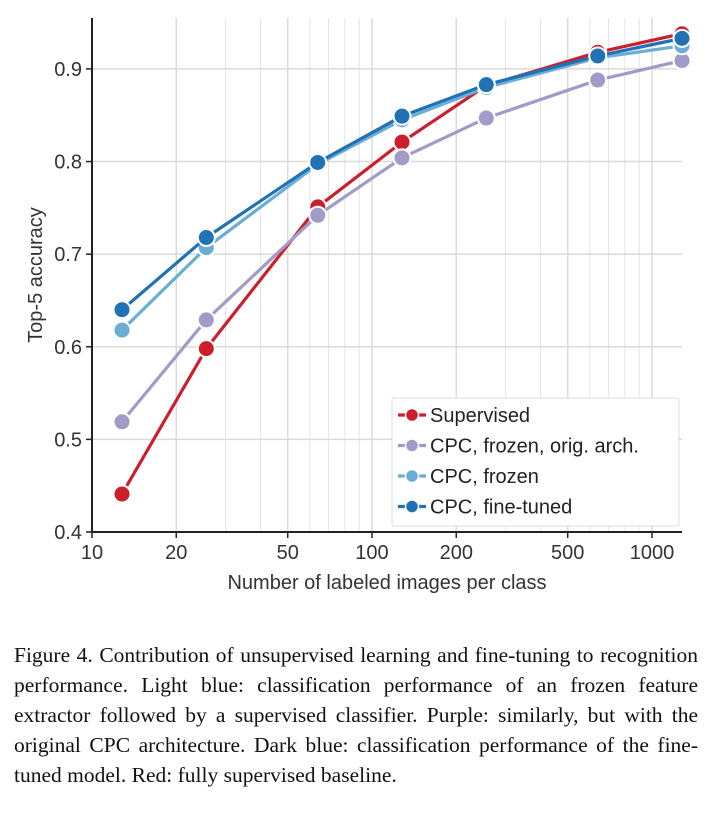 The height and width of the screenshot is (836, 710). What do you see at coordinates (567, 553) in the screenshot?
I see `x-tick-label: 500` at bounding box center [567, 553].